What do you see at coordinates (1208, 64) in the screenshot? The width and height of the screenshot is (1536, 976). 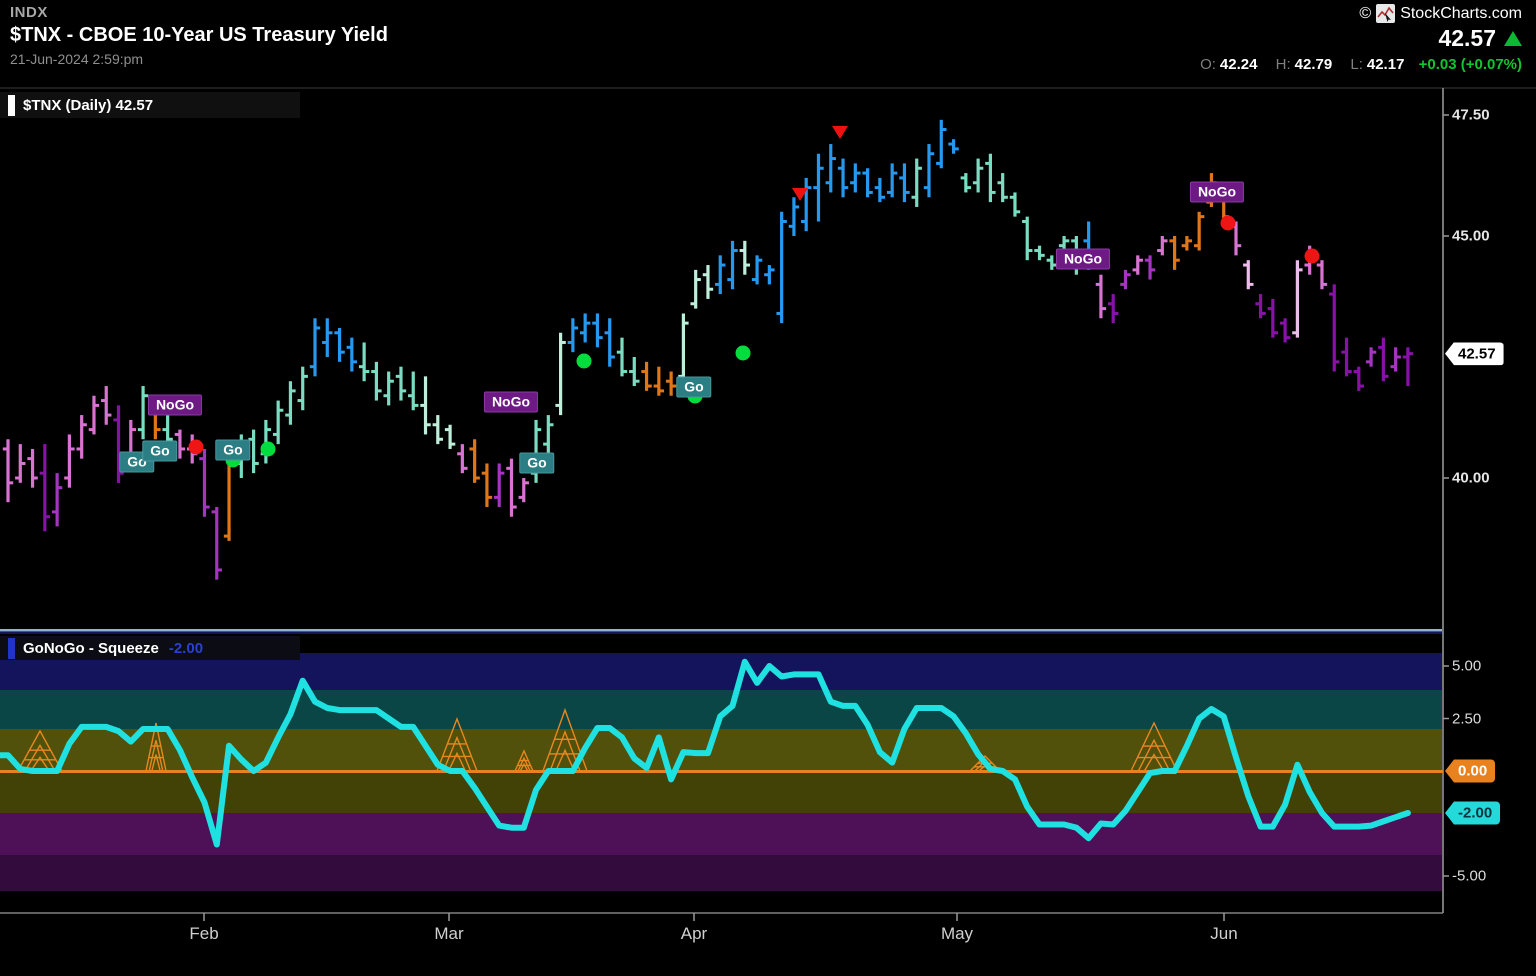 I see `open-label: O:` at bounding box center [1208, 64].